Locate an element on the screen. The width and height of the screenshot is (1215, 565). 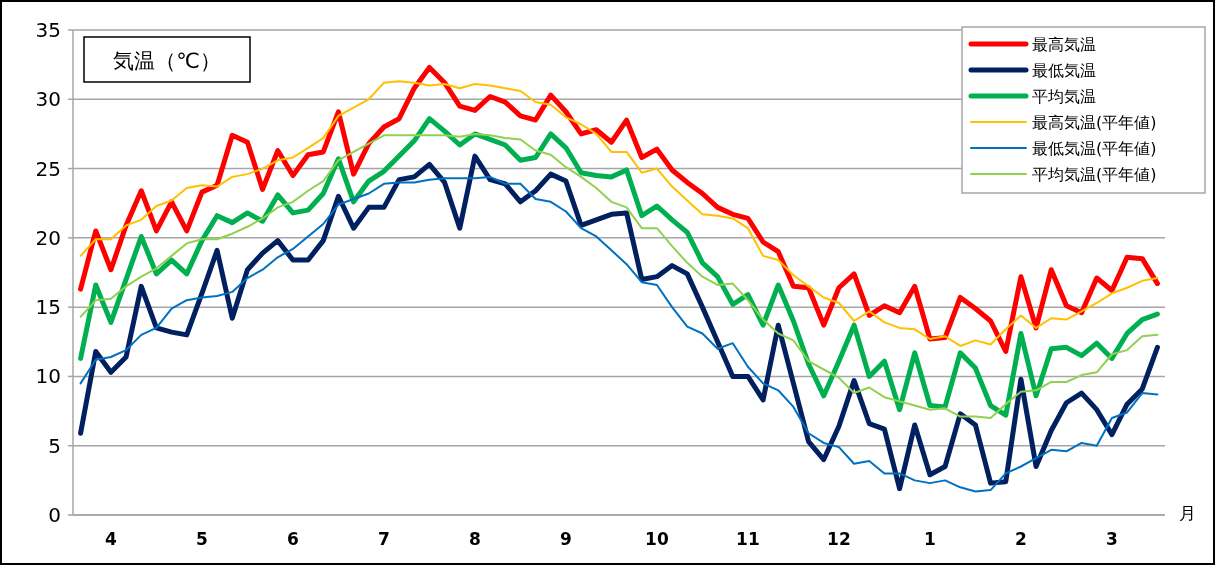
x-tick-label: 11 is located at coordinates (748, 539).